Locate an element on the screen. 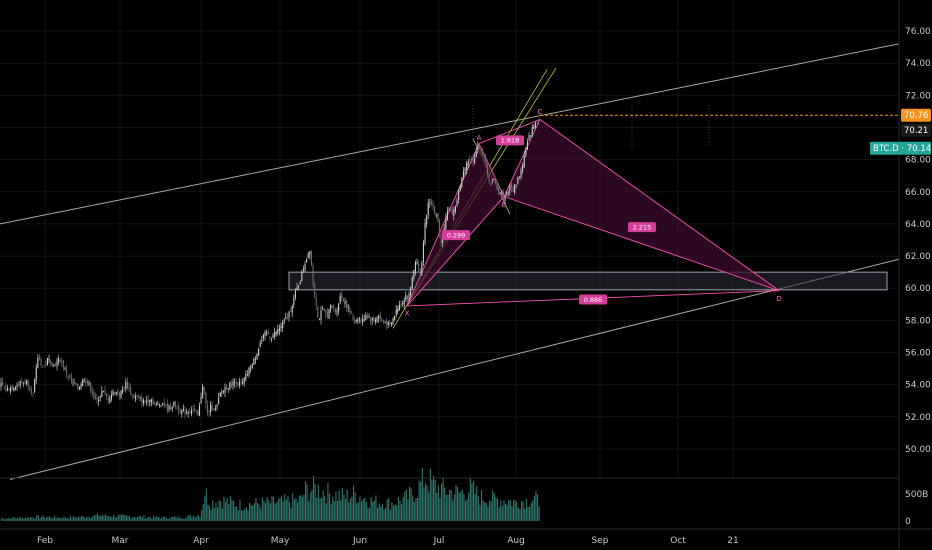 The image size is (932, 550). pattern-leg-xa is located at coordinates (443, 225).